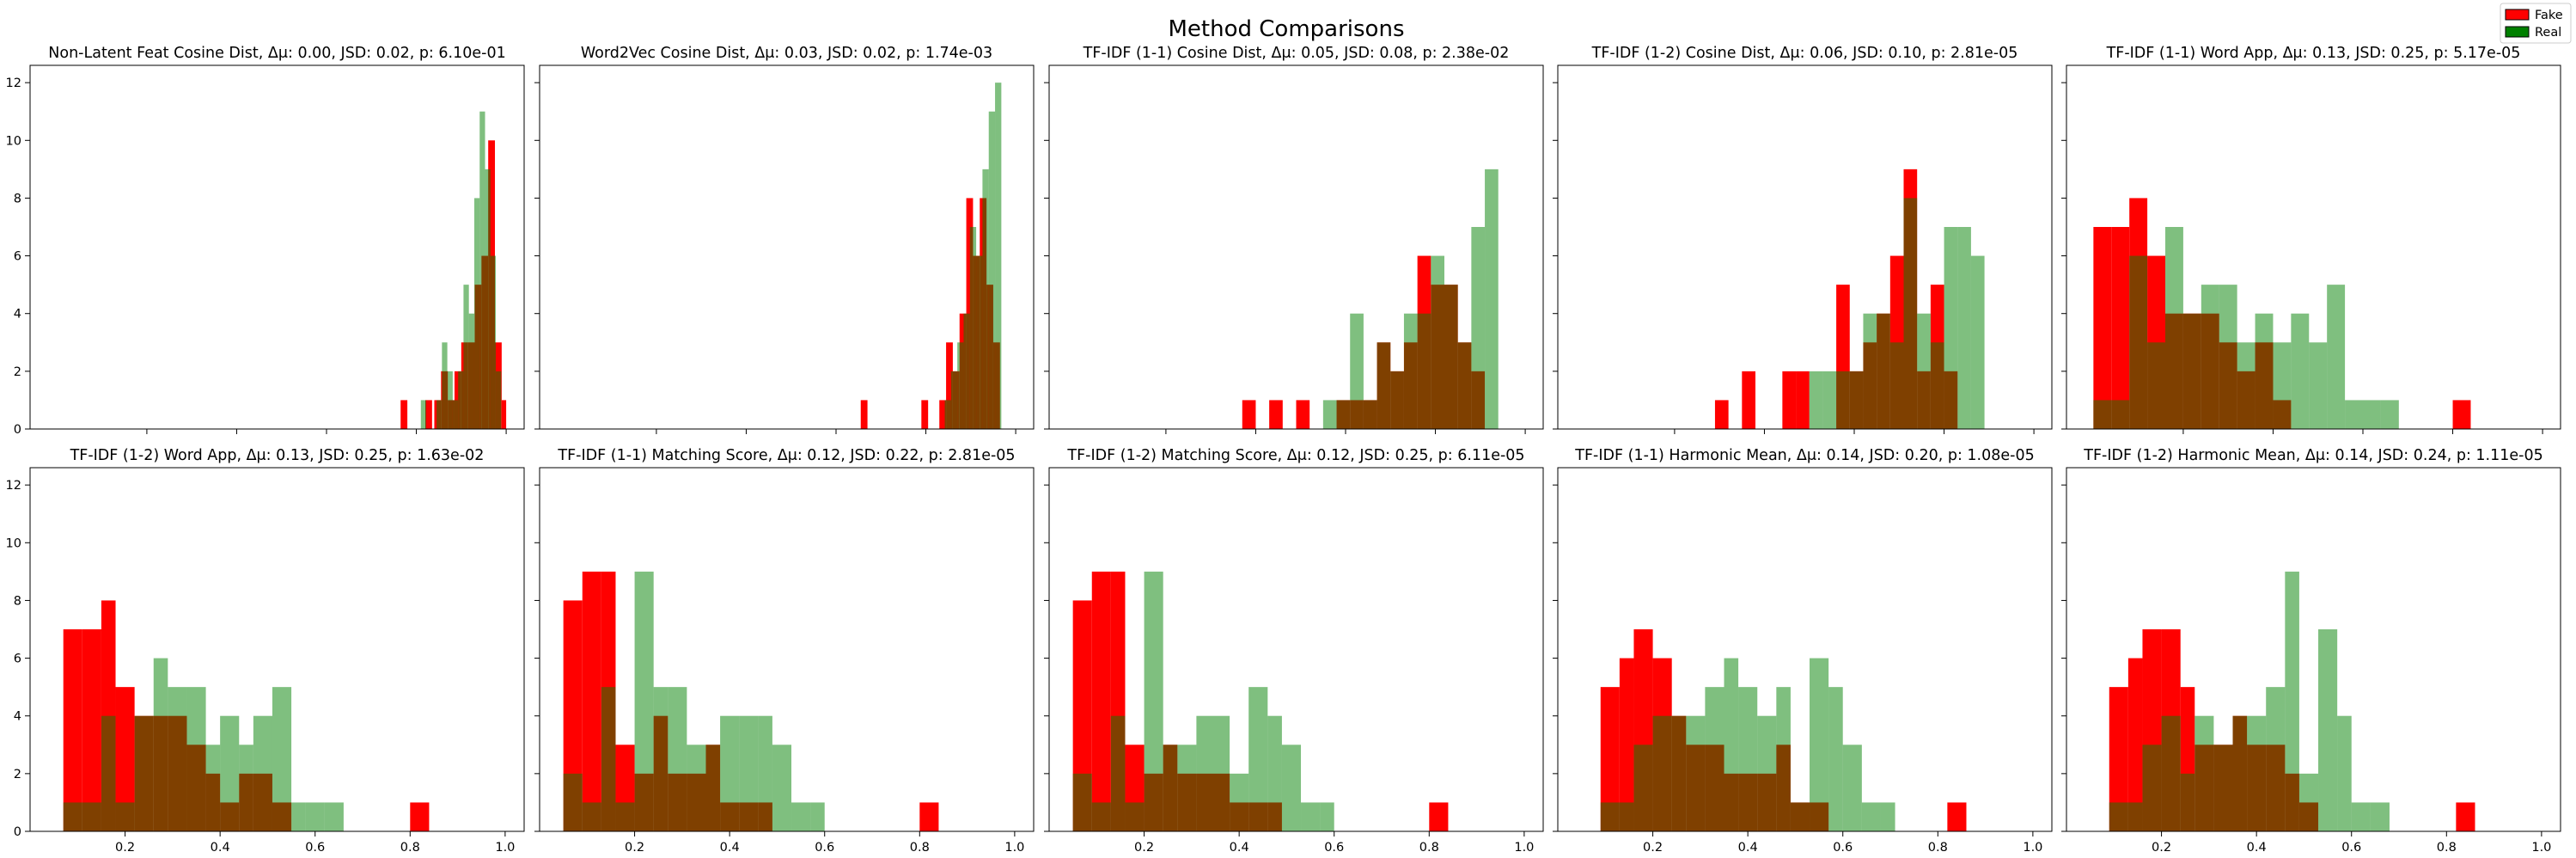 This screenshot has width=2576, height=858. Describe the element at coordinates (17, 774) in the screenshot. I see `y-tick-label: 2` at that location.